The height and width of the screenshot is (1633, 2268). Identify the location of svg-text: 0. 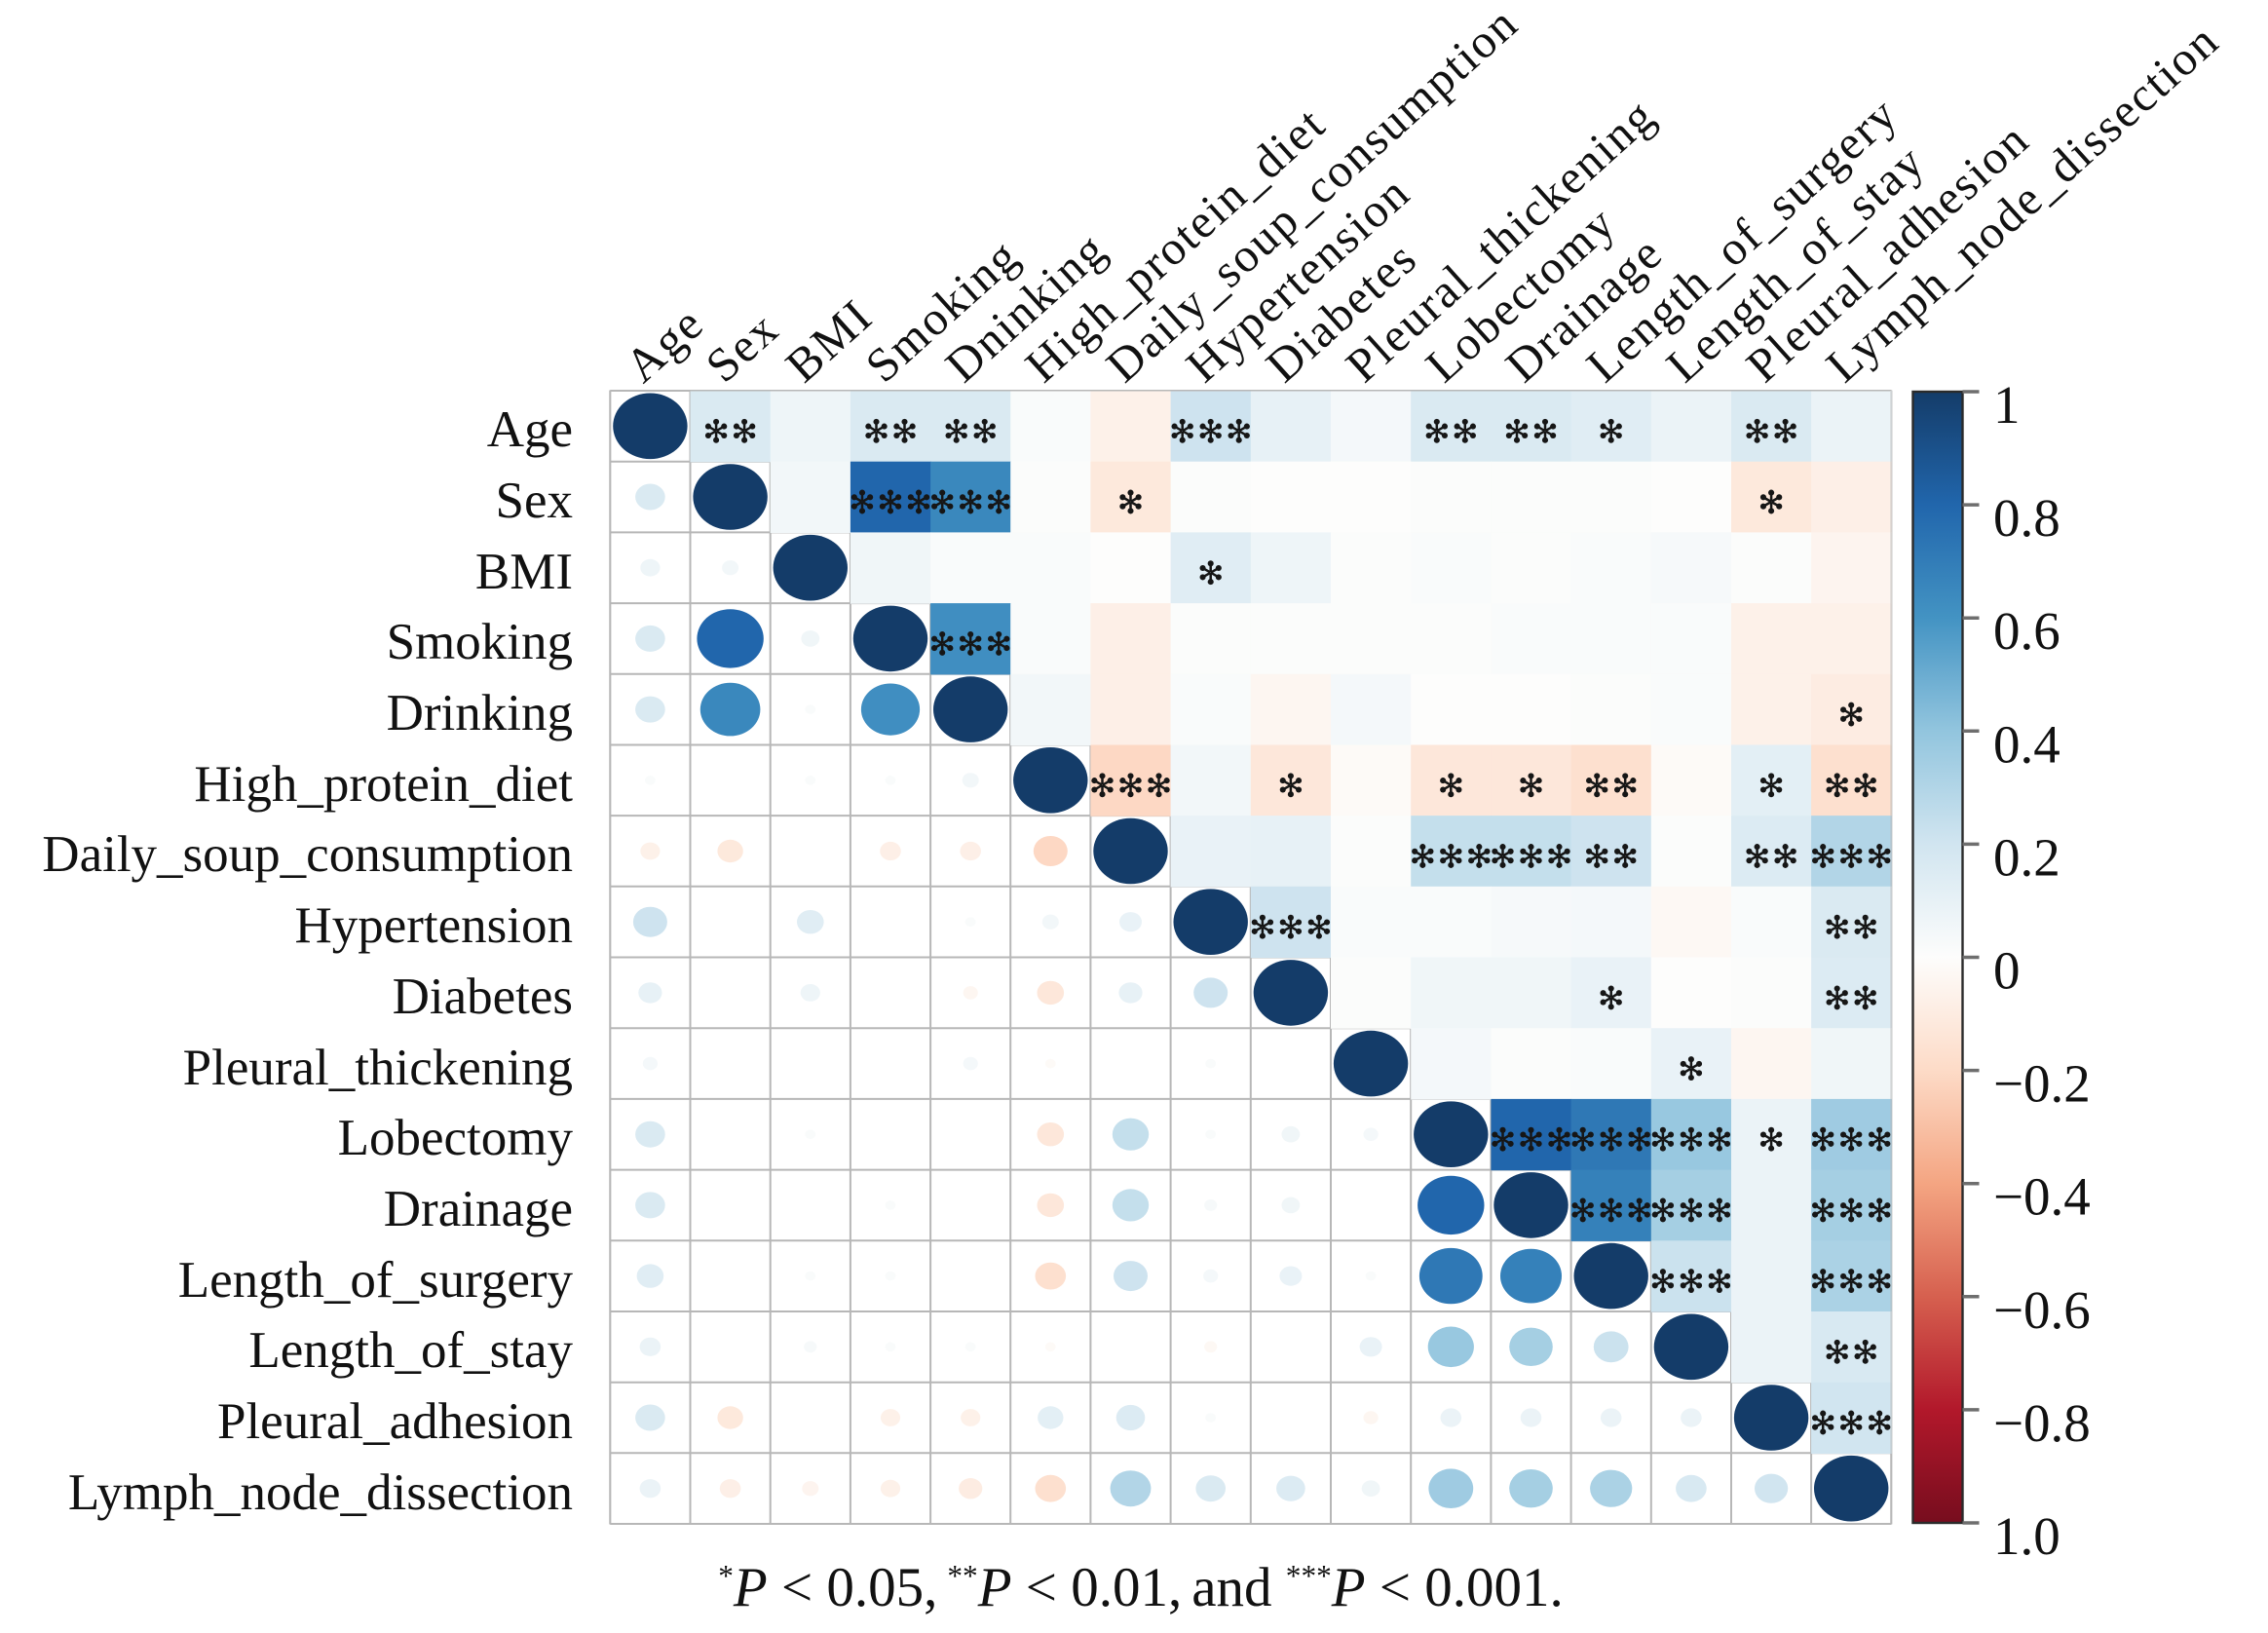
(2007, 971).